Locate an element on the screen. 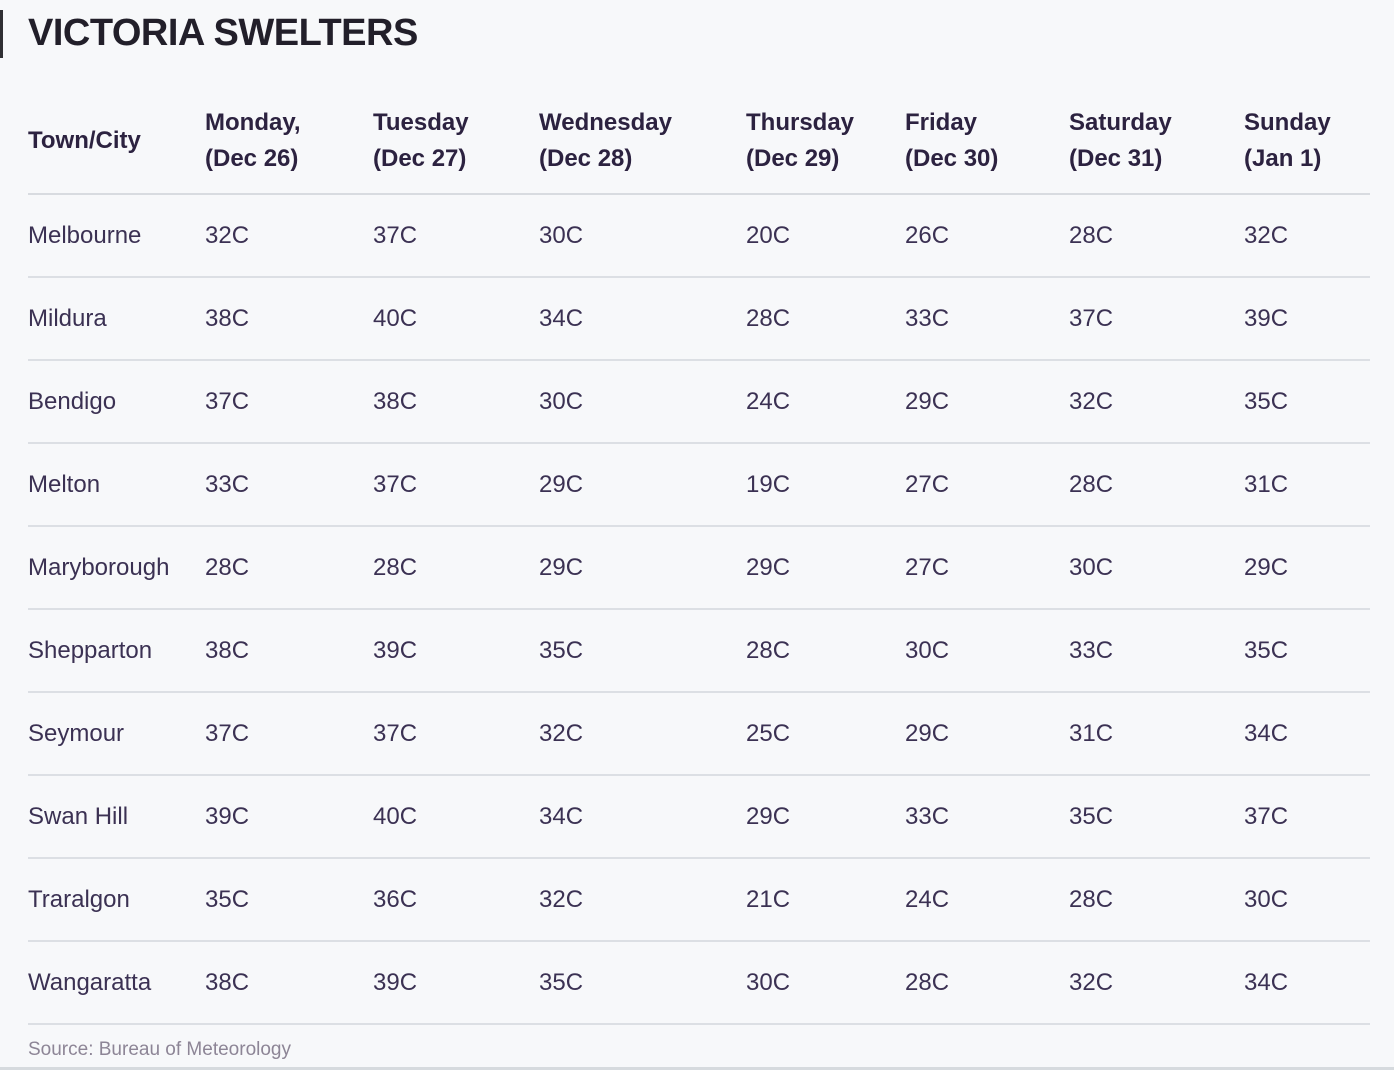 The height and width of the screenshot is (1070, 1394). table-row-bendigo: Bendigo 37C 38C 30C 24C 29C 32C 35C is located at coordinates (699, 402).